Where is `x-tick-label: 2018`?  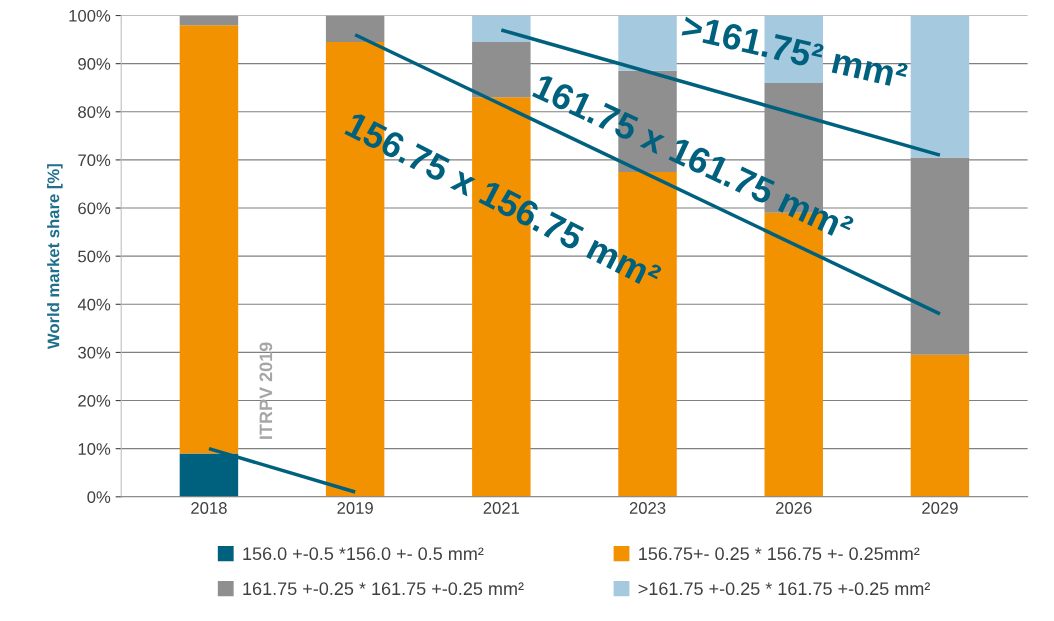 x-tick-label: 2018 is located at coordinates (209, 508).